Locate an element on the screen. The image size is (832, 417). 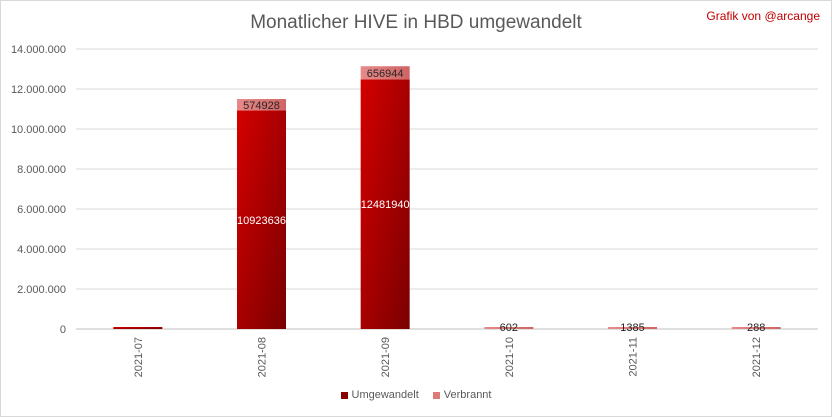
legend-swatch-umgewandelt is located at coordinates (344, 395).